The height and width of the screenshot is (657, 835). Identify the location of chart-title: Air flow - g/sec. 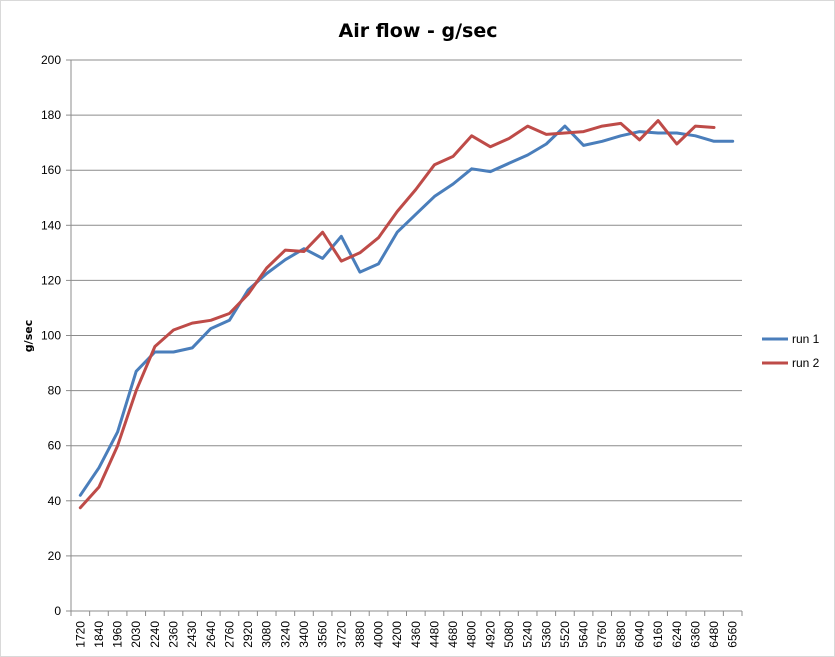
(417, 31).